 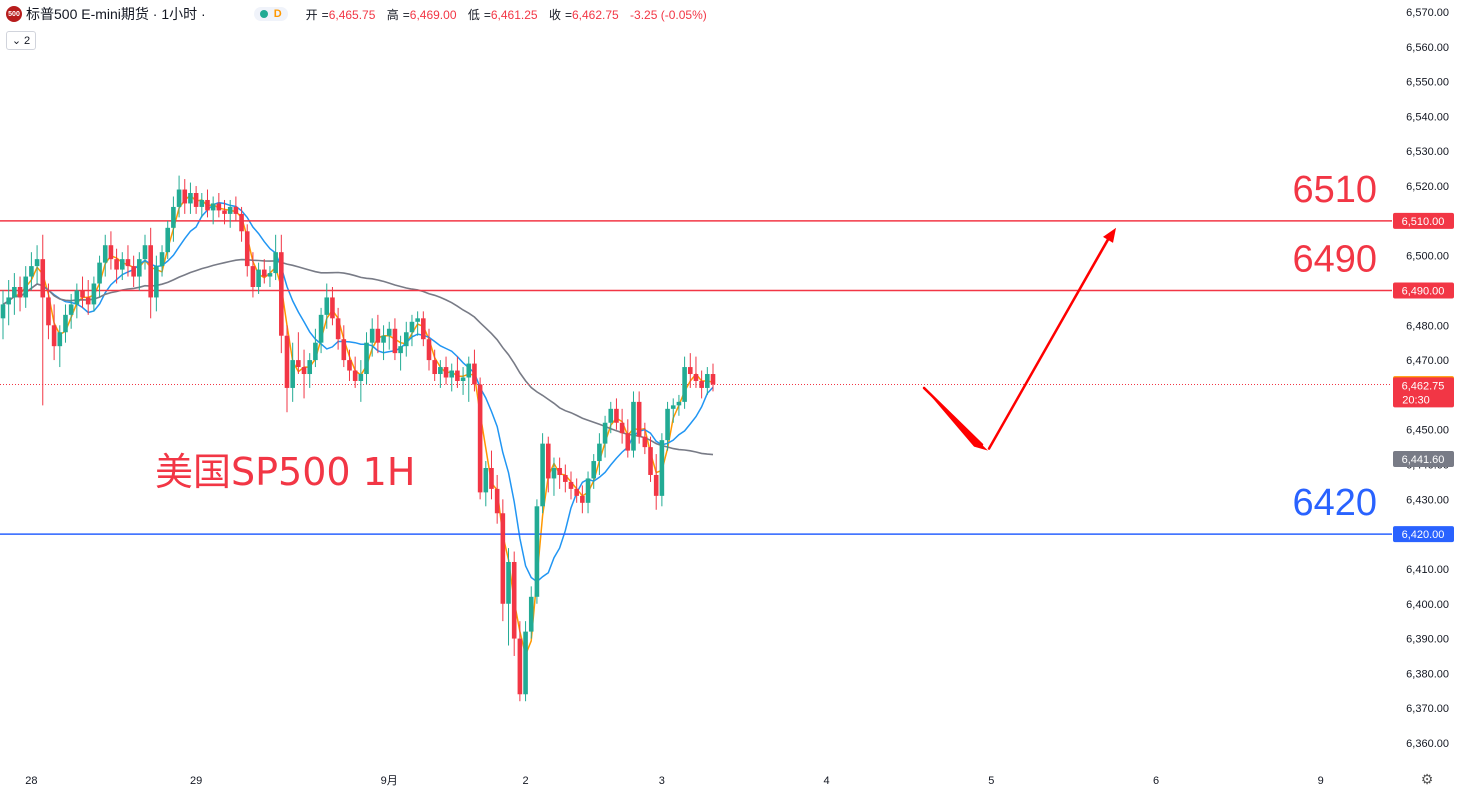 What do you see at coordinates (525, 781) in the screenshot?
I see `x-tick-label: 2` at bounding box center [525, 781].